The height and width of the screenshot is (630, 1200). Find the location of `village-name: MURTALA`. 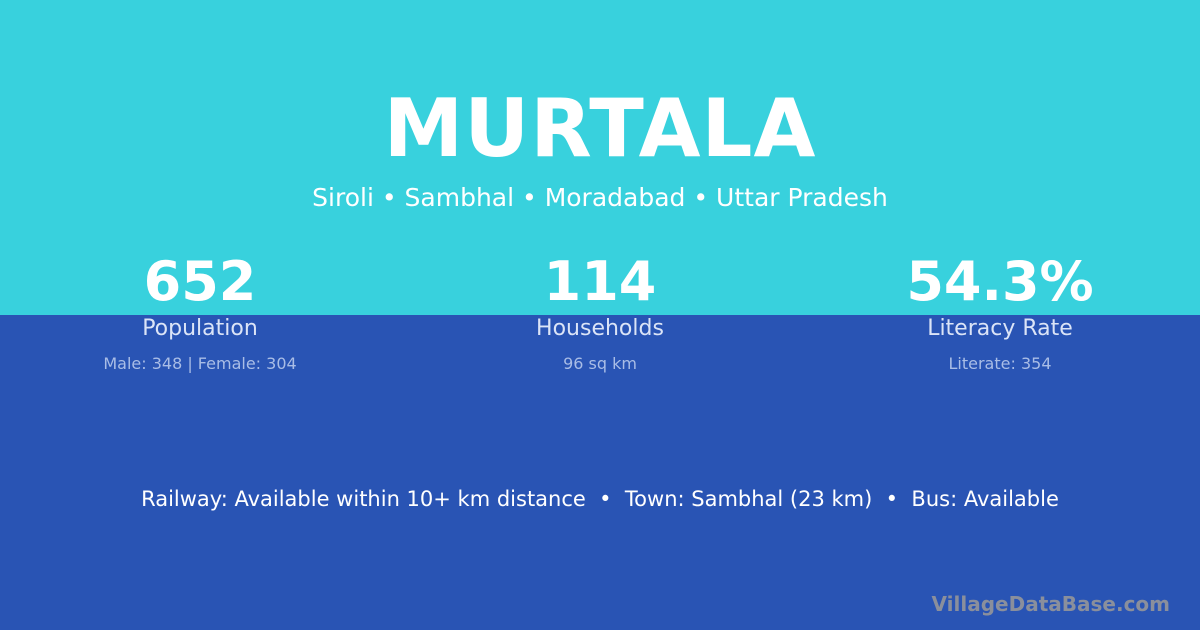

village-name: MURTALA is located at coordinates (600, 128).